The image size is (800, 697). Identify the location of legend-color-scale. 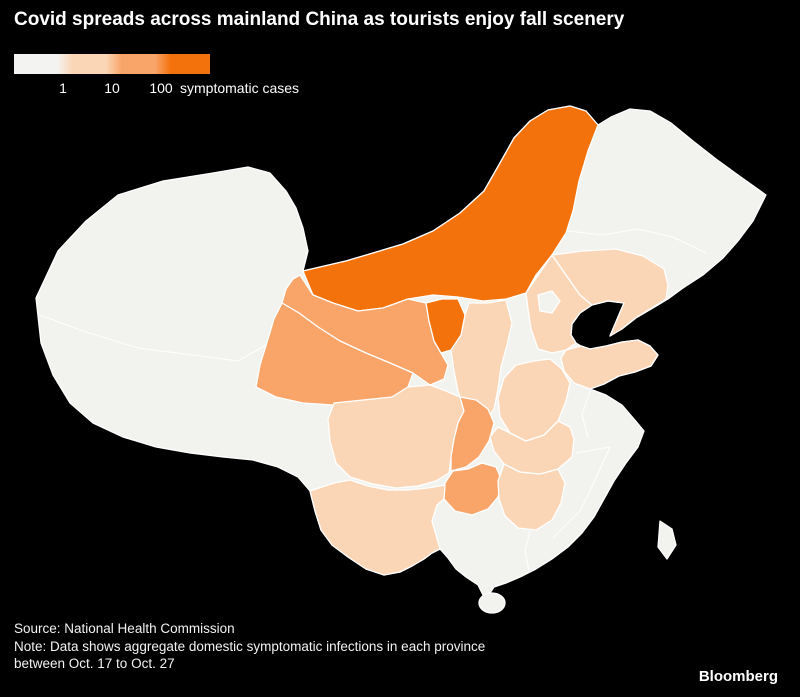
(112, 64).